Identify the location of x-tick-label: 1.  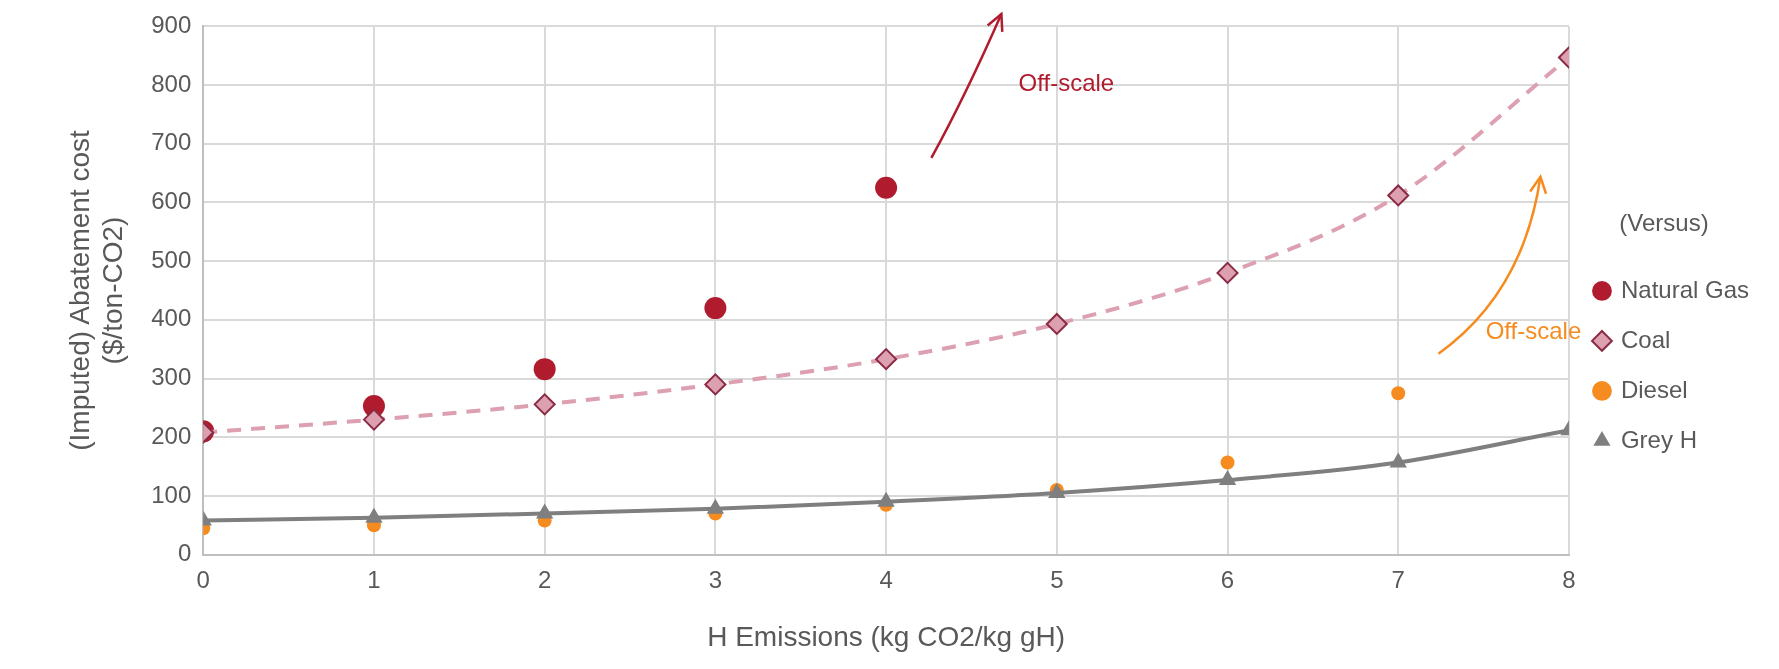
(374, 579).